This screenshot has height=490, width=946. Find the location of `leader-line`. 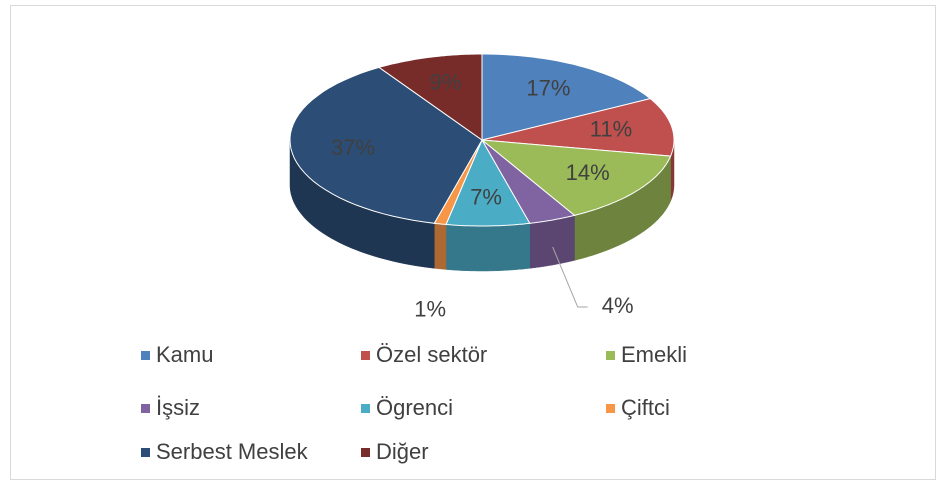

leader-line is located at coordinates (570, 277).